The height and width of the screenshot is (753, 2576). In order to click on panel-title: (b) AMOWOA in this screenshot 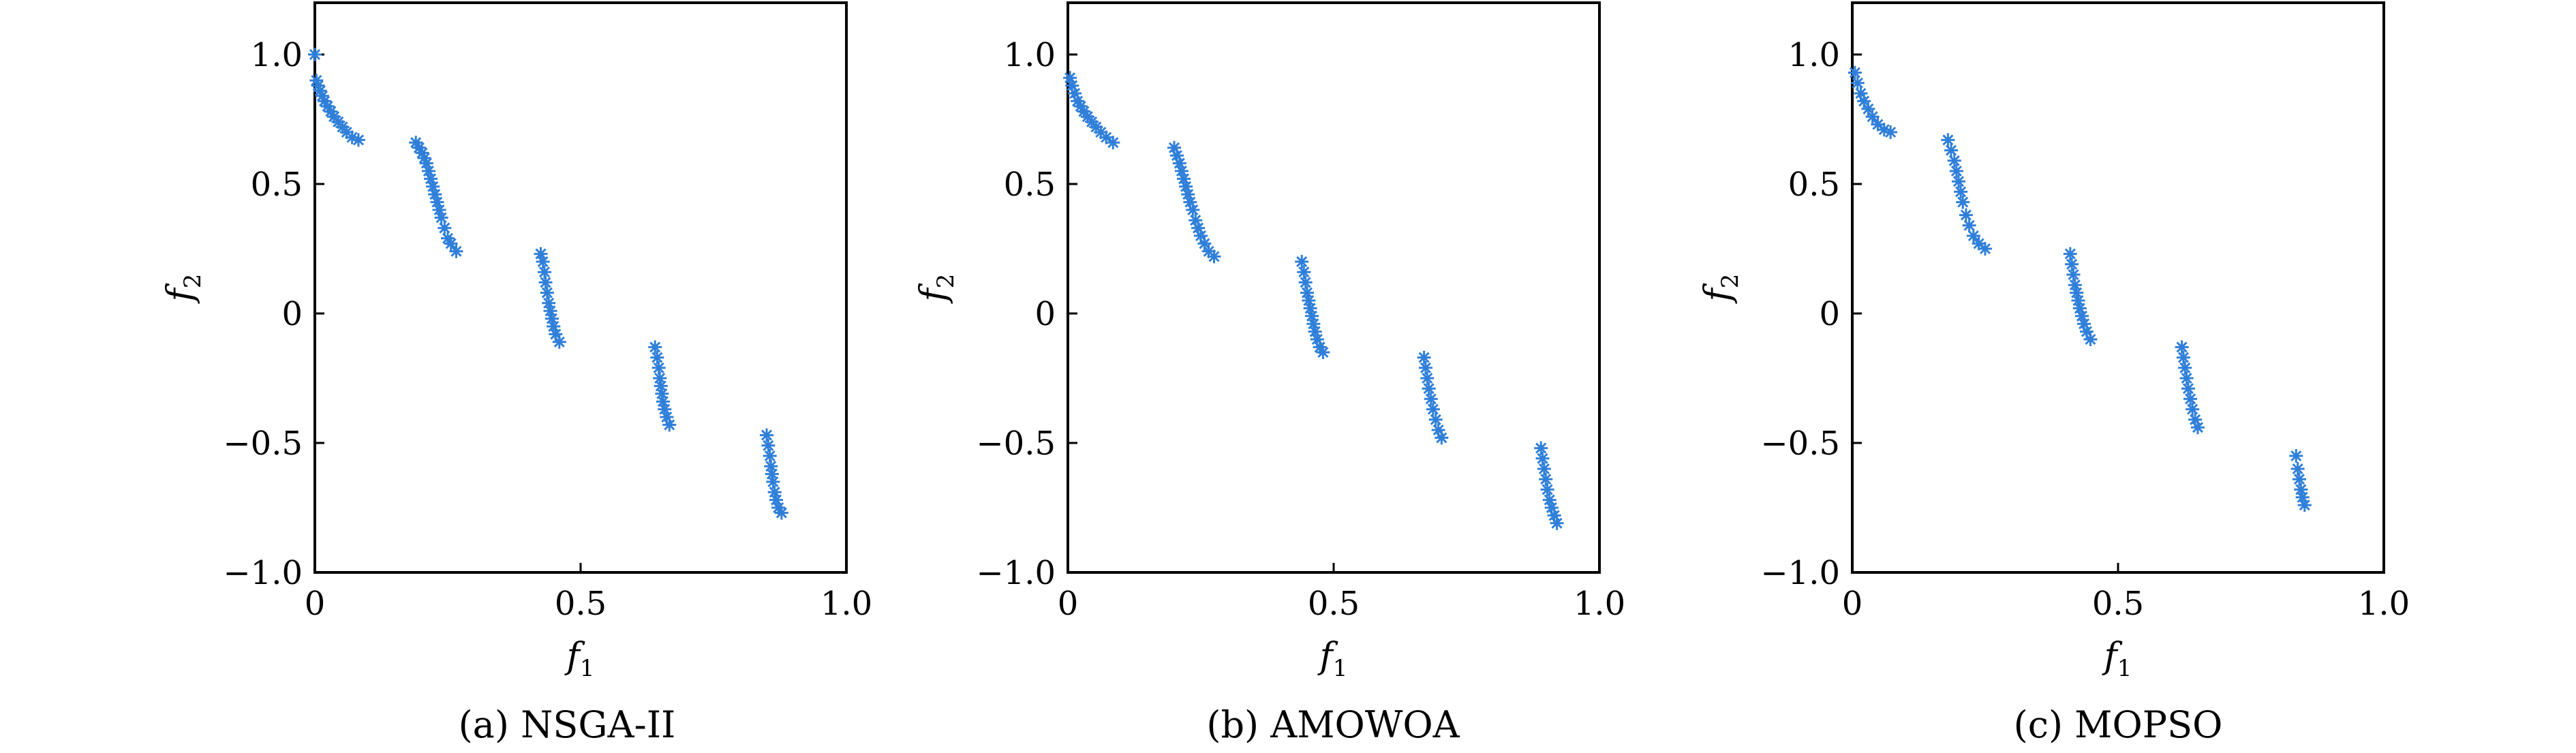, I will do `click(1333, 724)`.